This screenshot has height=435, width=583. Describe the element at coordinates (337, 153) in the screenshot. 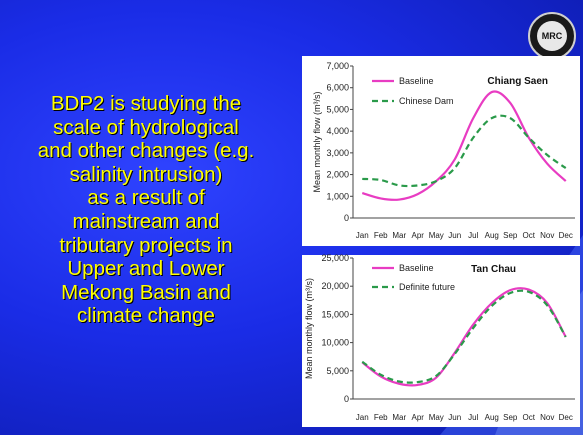

I see `y-tick-label: 3,000` at that location.